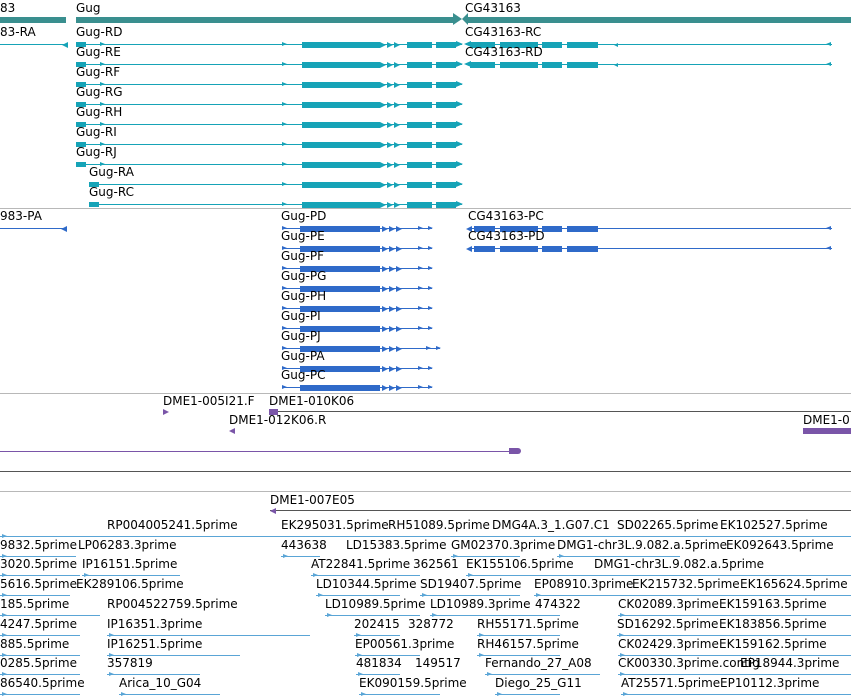  Describe the element at coordinates (8, 8) in the screenshot. I see `gene-label: 83` at that location.